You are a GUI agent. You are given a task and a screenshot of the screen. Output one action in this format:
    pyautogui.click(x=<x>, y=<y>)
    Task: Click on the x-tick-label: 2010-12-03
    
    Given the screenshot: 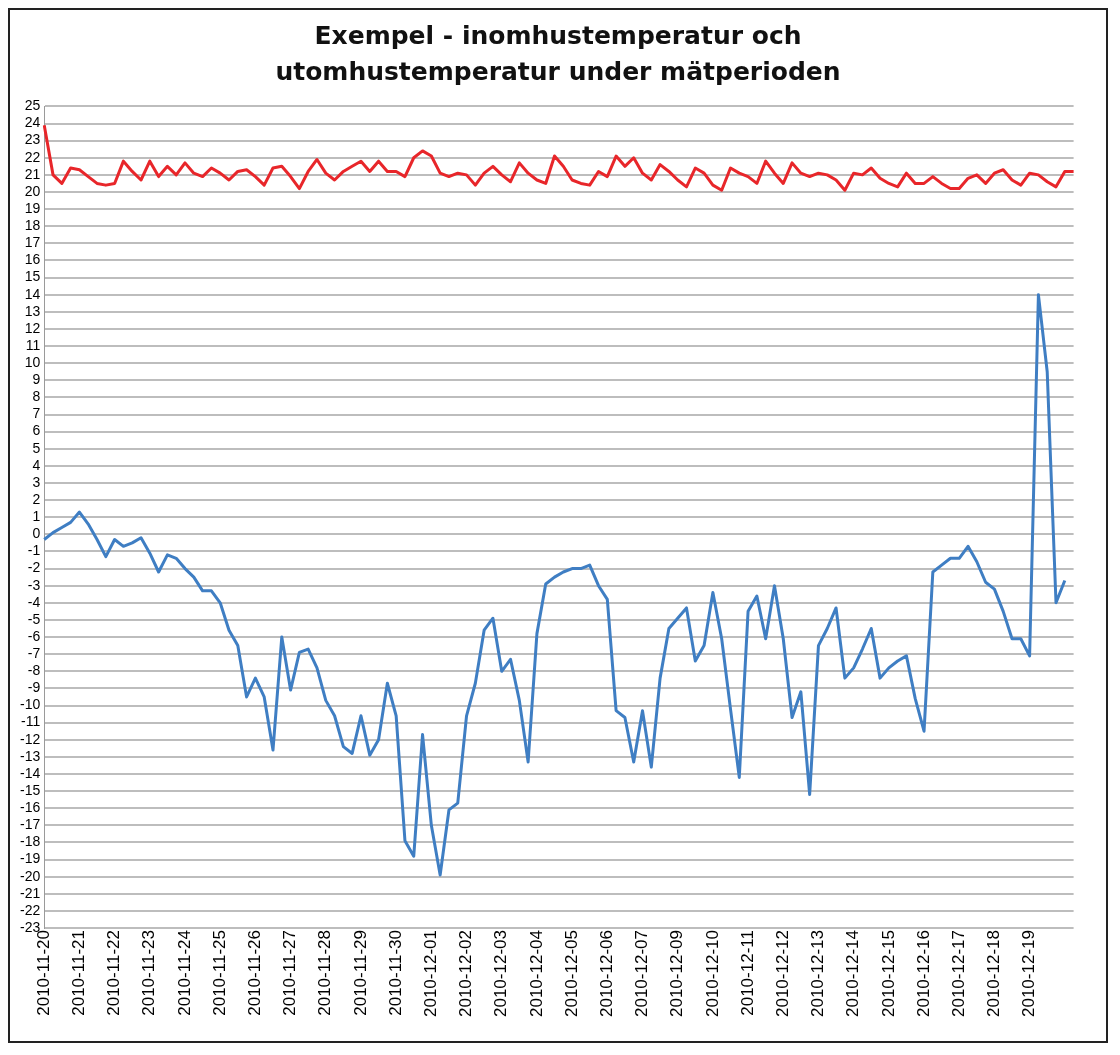 What is the action you would take?
    pyautogui.click(x=501, y=974)
    